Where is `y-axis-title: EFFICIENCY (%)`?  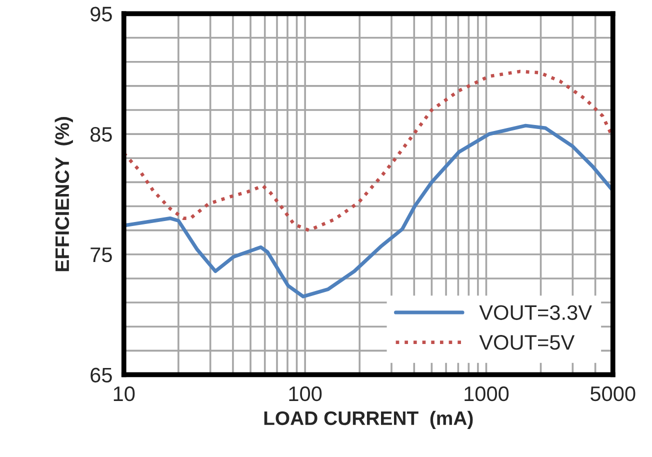
y-axis-title: EFFICIENCY (%) is located at coordinates (63, 194).